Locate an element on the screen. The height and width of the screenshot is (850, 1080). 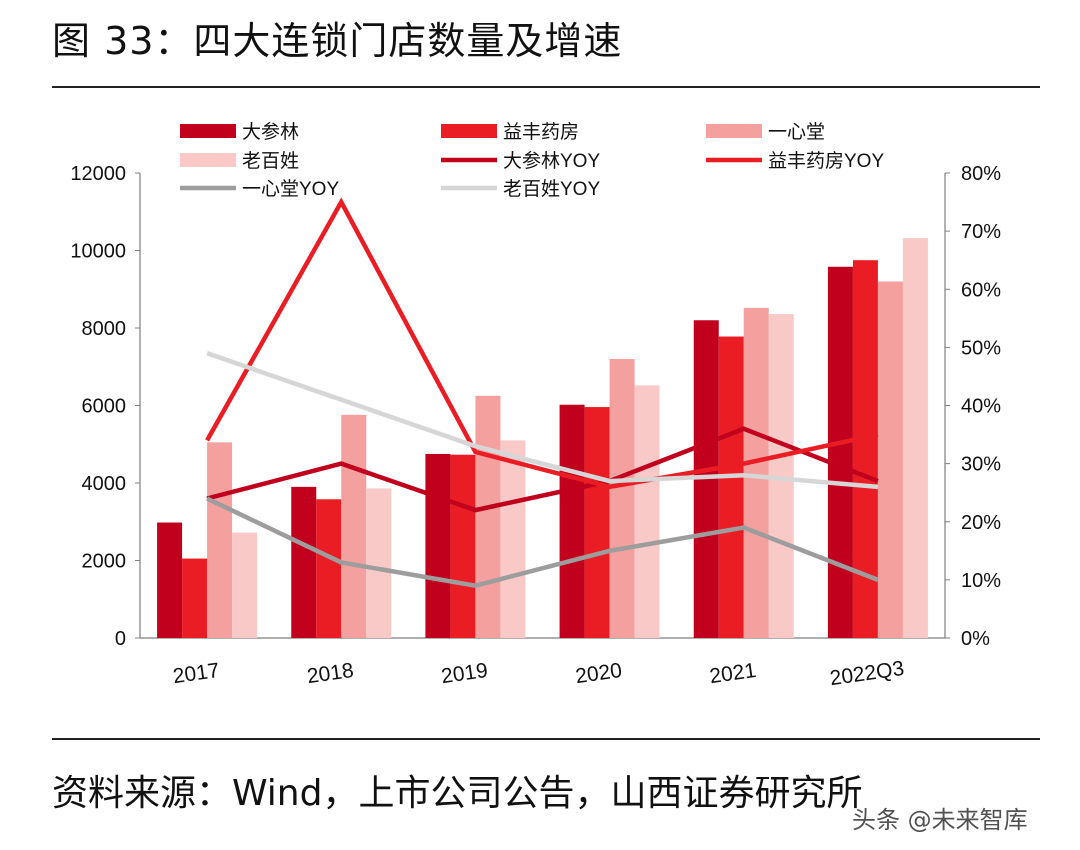
watermark-text: 头条 @未来智库 is located at coordinates (940, 820).